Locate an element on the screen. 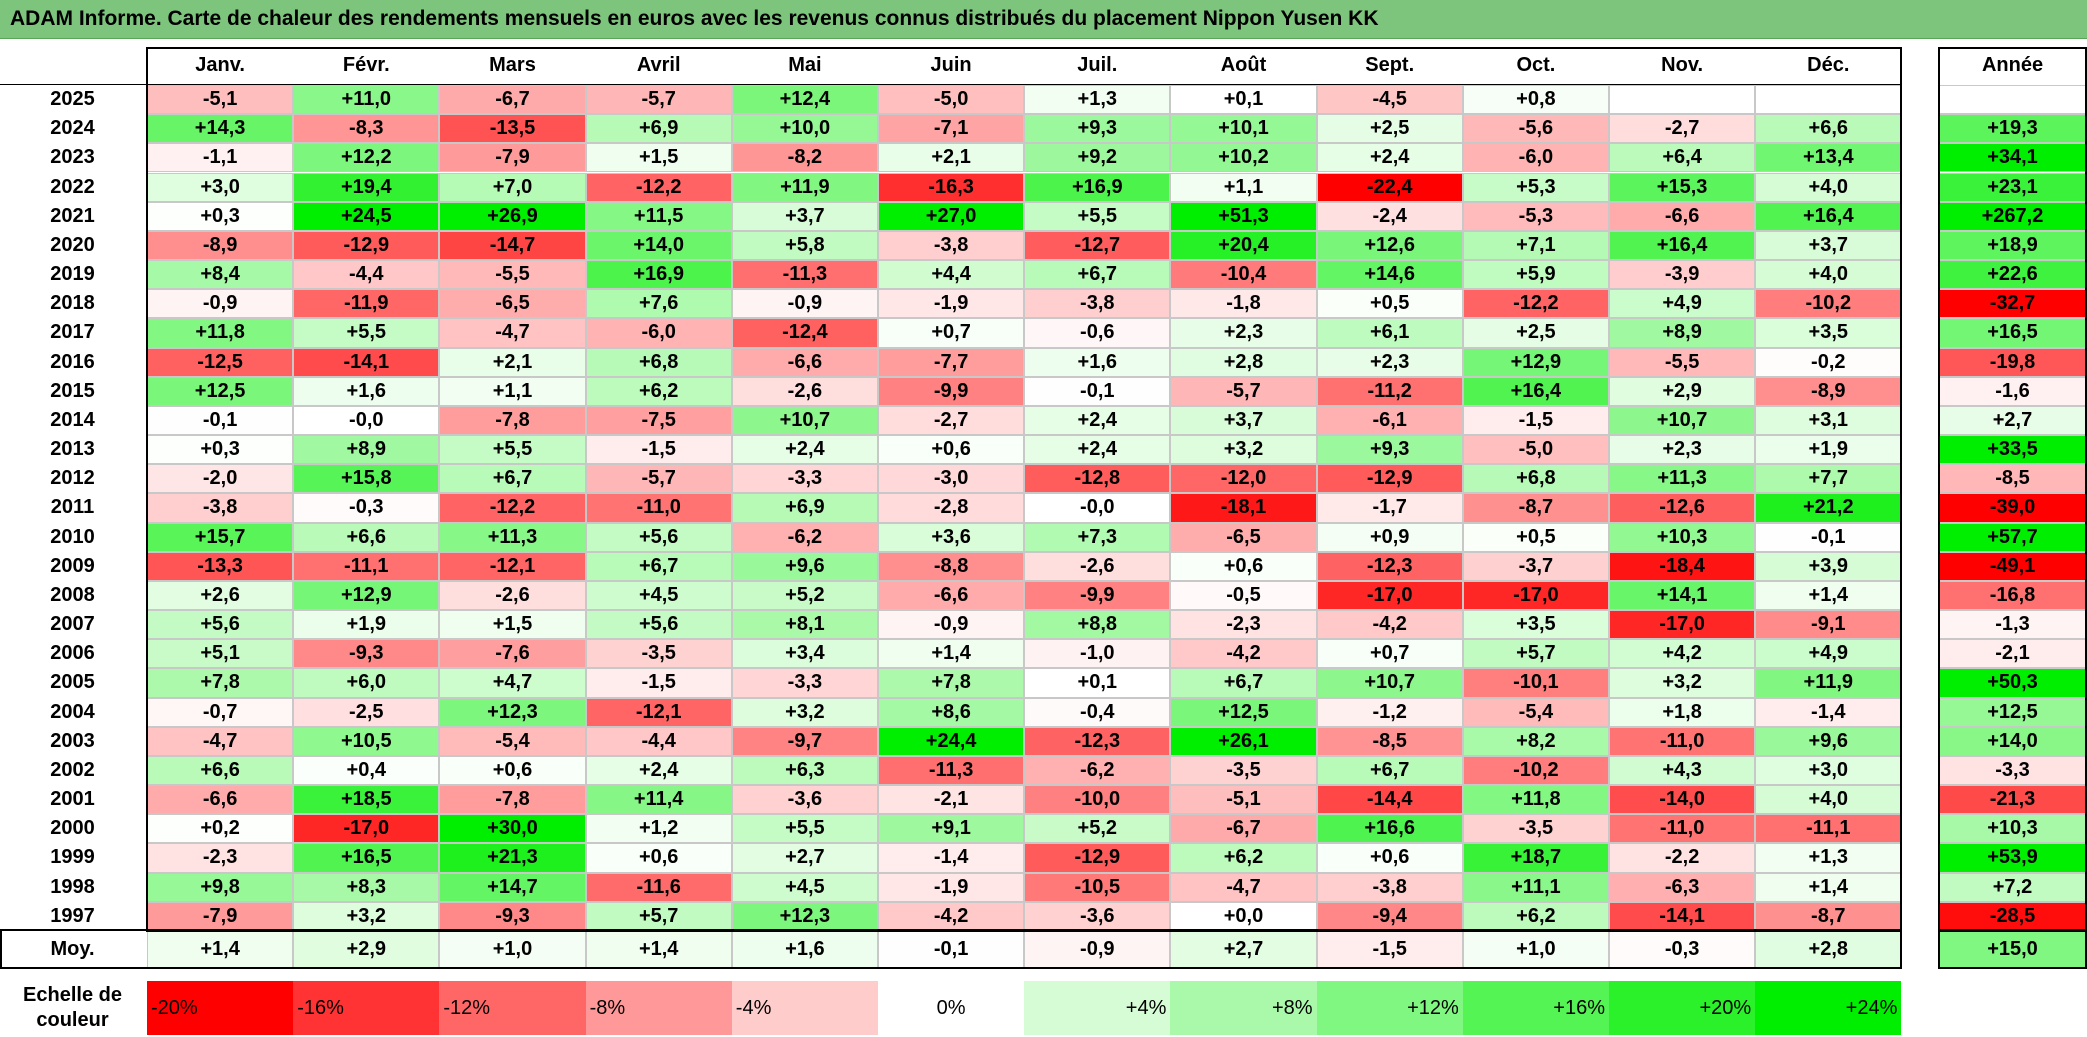 This screenshot has width=2087, height=1037. heatmap-cell: +5,2 is located at coordinates (1097, 829).